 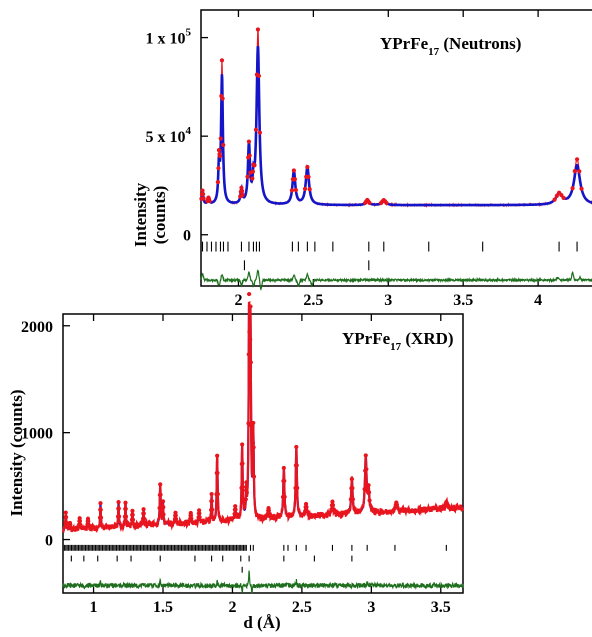 What do you see at coordinates (189, 131) in the screenshot?
I see `neutron-y-tick-exponent: 4` at bounding box center [189, 131].